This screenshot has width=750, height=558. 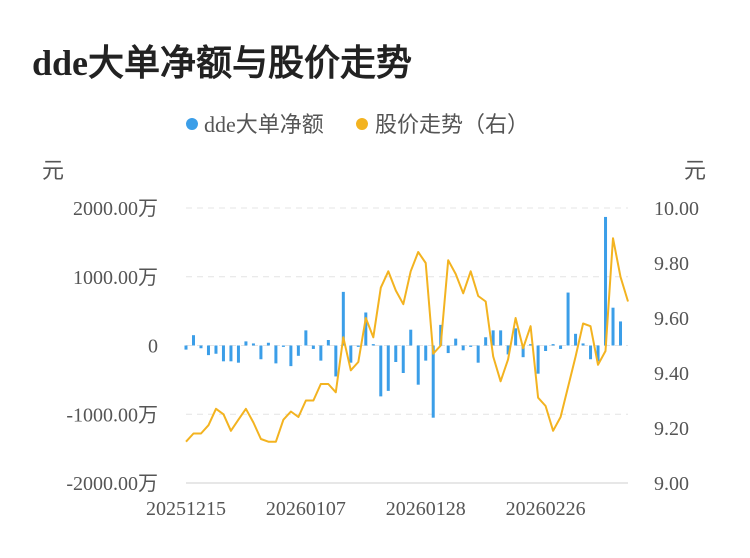 What do you see at coordinates (222, 63) in the screenshot?
I see `chart-title: dde大单净额与股价走势` at bounding box center [222, 63].